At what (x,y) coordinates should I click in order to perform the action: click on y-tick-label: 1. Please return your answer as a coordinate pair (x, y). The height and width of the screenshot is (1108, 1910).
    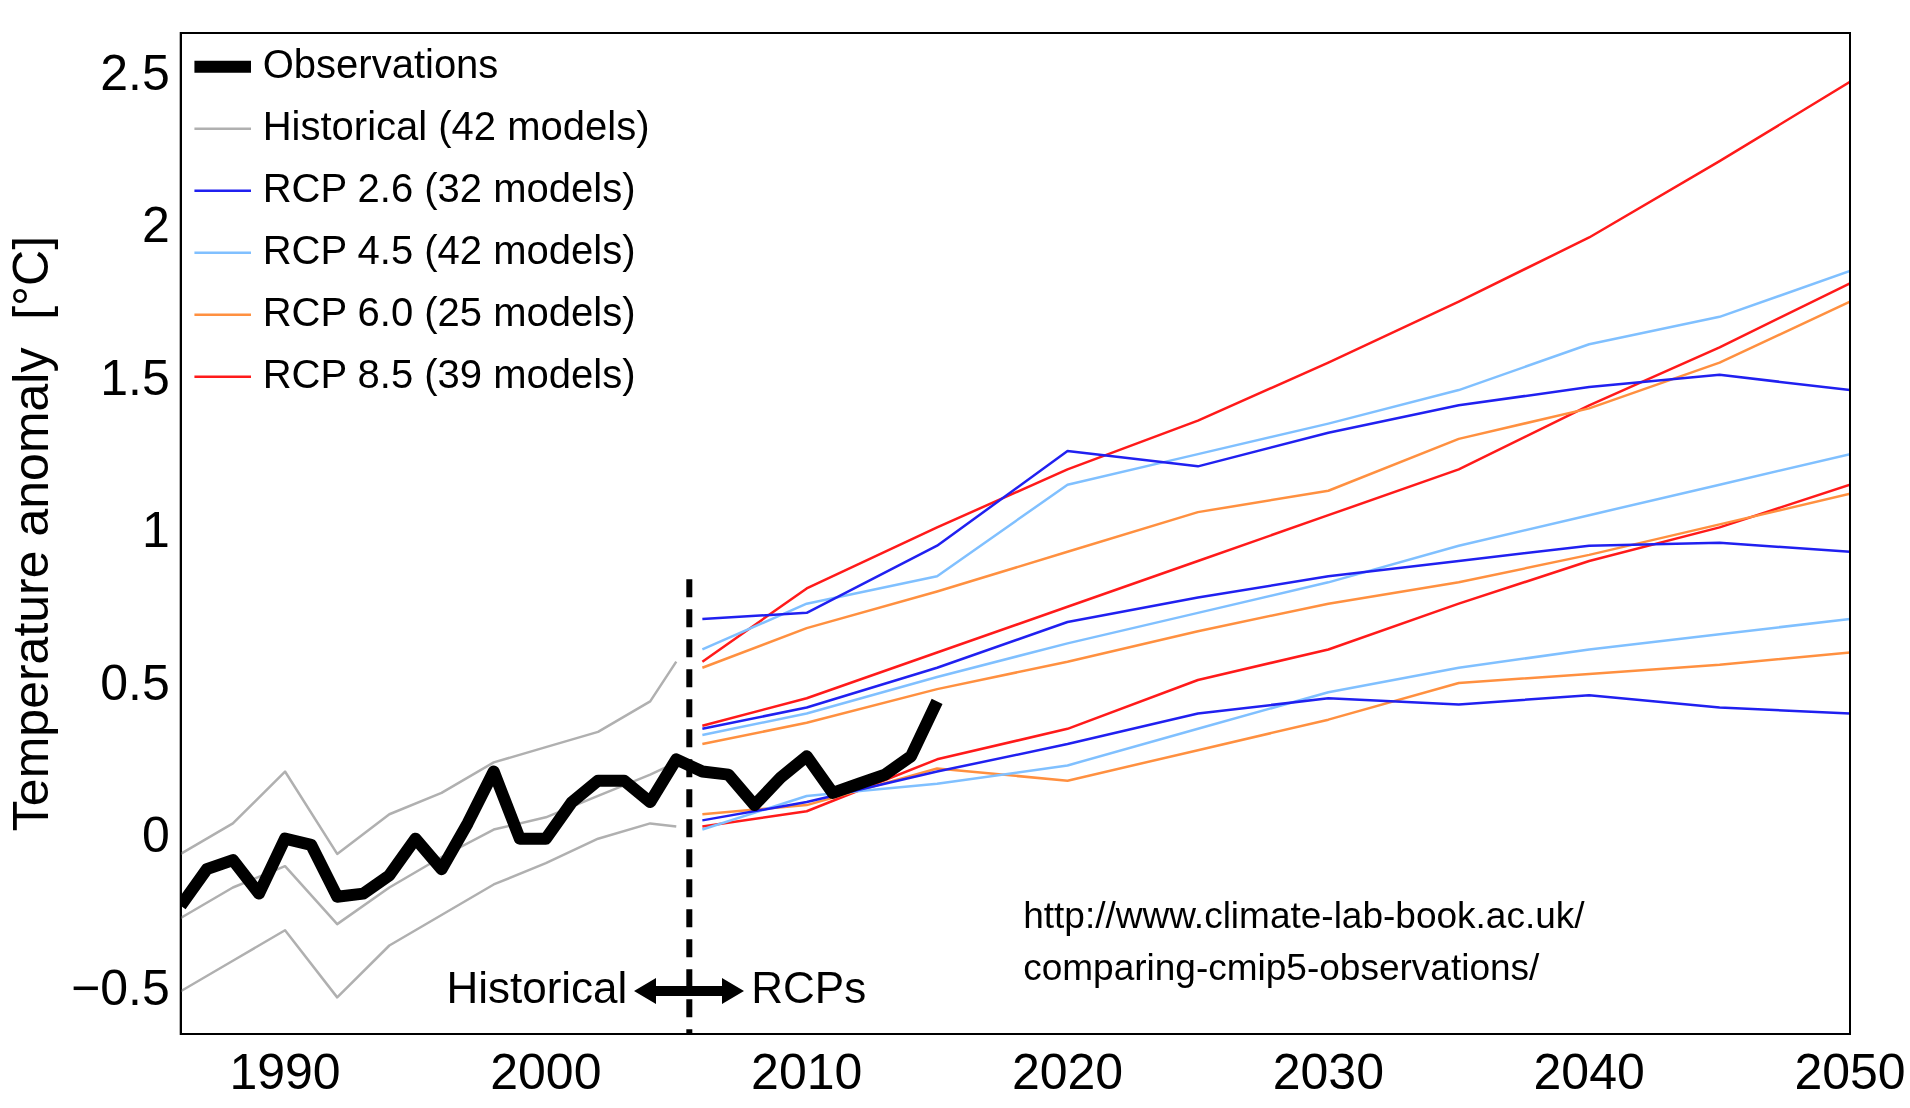
    Looking at the image, I should click on (155, 530).